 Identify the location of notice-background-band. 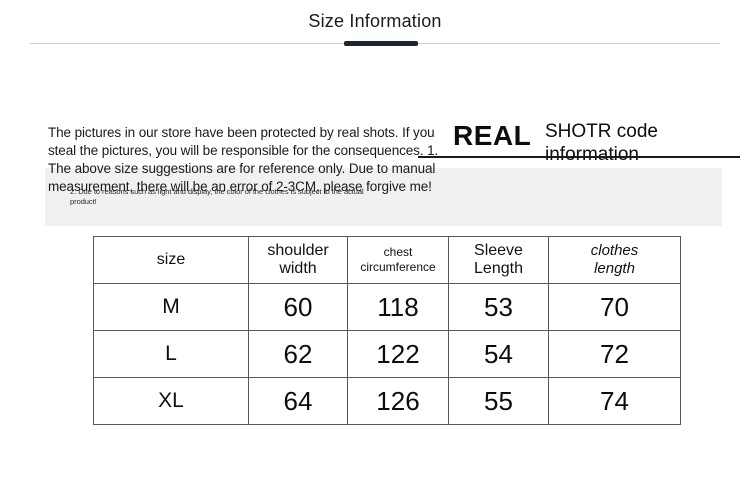
(383, 197).